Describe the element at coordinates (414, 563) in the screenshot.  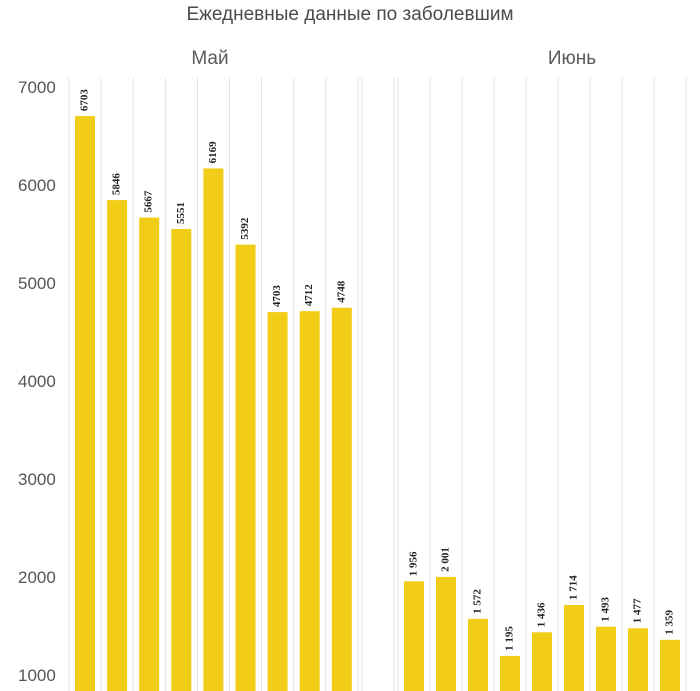
I see `bar-value-label: 1 956` at that location.